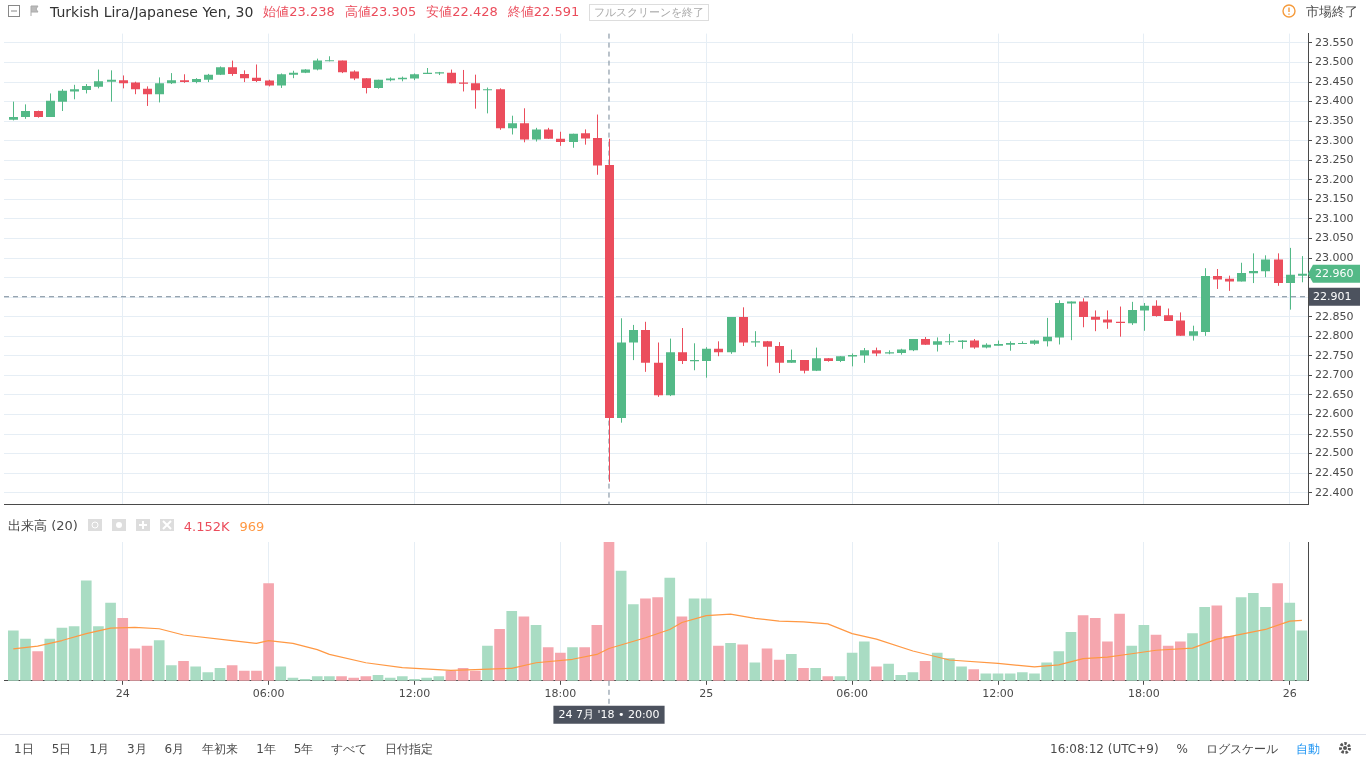 Image resolution: width=1366 pixels, height=768 pixels. Describe the element at coordinates (24, 749) in the screenshot. I see `text: 1日` at that location.